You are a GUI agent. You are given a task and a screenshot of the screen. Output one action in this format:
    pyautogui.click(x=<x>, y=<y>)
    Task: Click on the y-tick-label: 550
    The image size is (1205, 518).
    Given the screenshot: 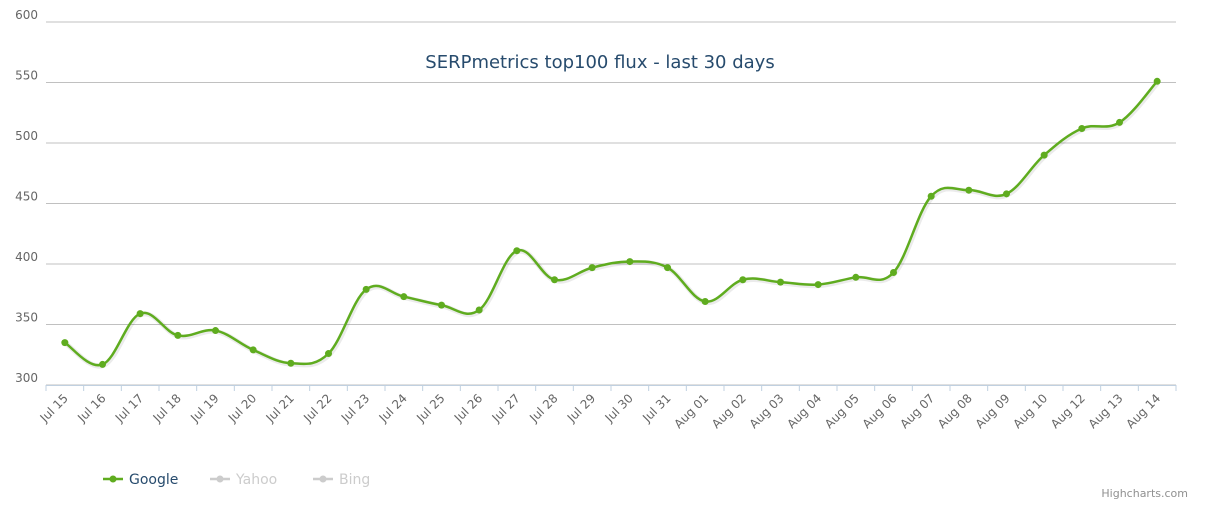 What is the action you would take?
    pyautogui.click(x=26, y=76)
    